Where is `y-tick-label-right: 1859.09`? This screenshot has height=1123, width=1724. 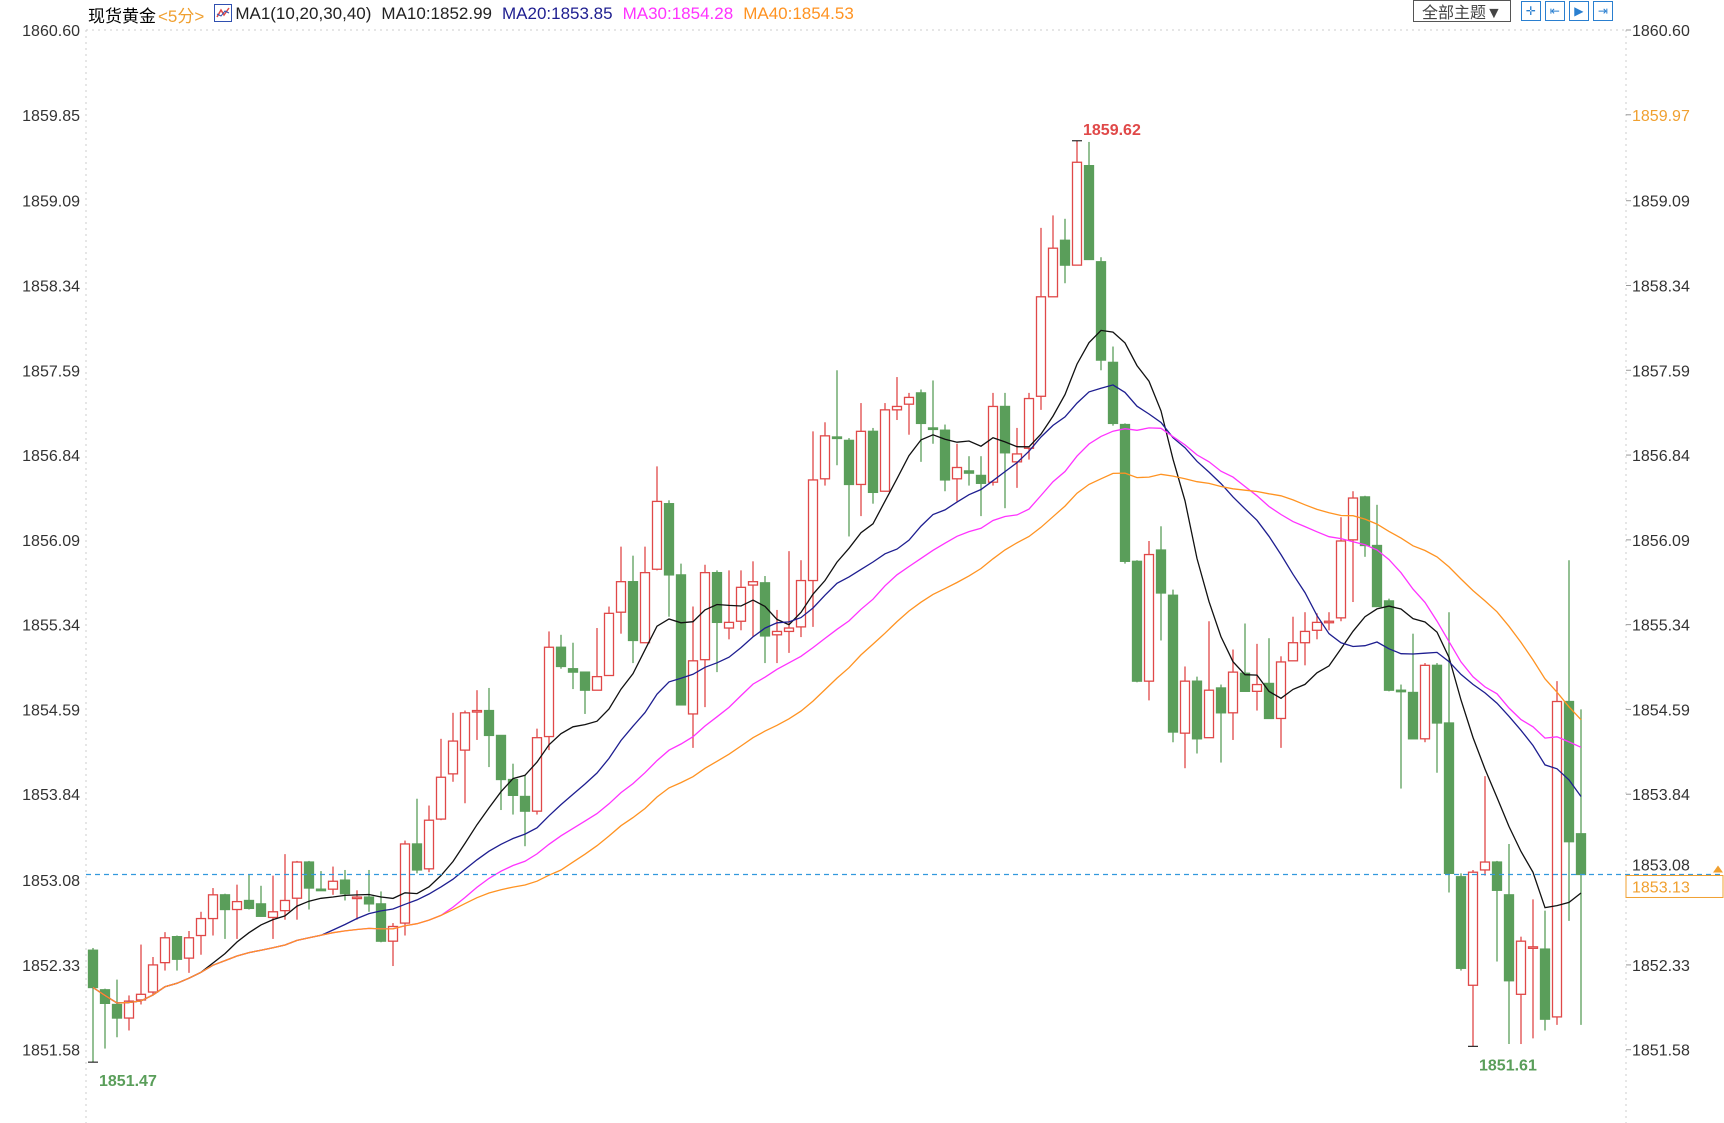
y-tick-label-right: 1859.09 is located at coordinates (1661, 202).